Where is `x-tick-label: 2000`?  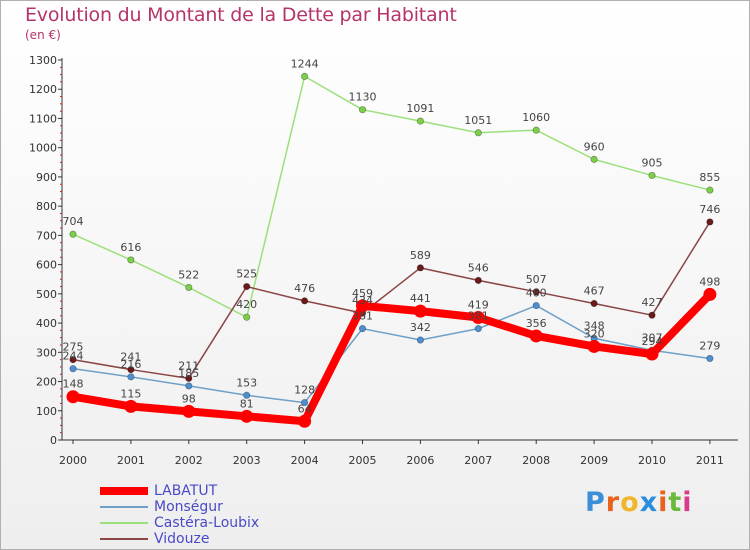
x-tick-label: 2000 is located at coordinates (73, 460).